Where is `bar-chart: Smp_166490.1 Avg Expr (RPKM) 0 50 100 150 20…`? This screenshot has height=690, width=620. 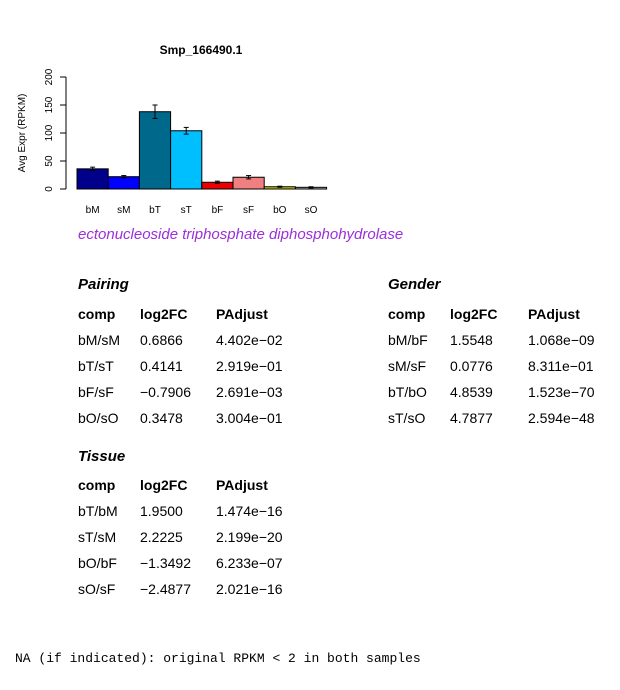 bar-chart: Smp_166490.1 Avg Expr (RPKM) 0 50 100 150 20… is located at coordinates (172, 129).